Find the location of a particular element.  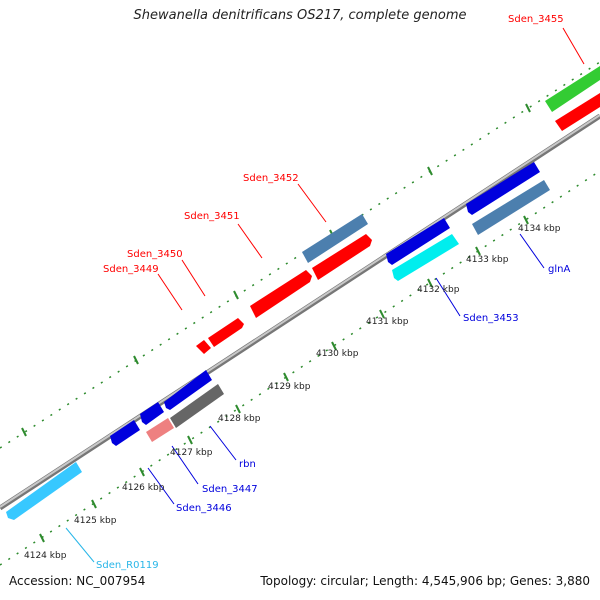

gene-rbn-grey is located at coordinates (197, 406).